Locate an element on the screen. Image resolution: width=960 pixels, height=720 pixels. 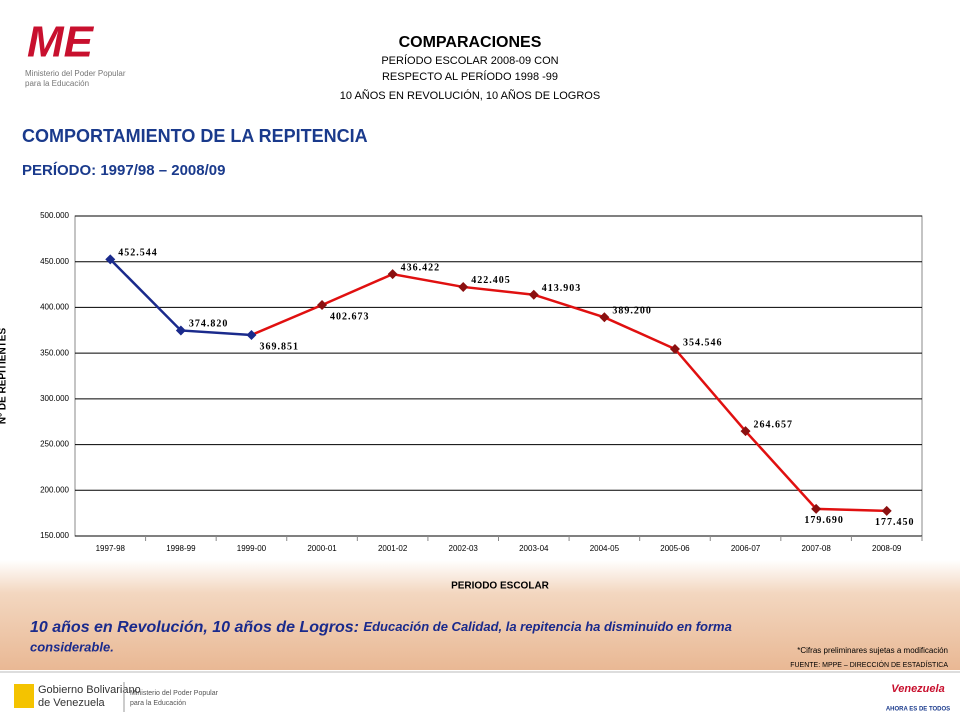
x-tick-label: 1997-98 is located at coordinates (111, 548).